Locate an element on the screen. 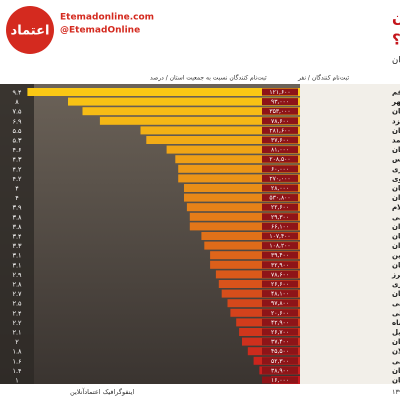 The height and width of the screenshot is (400, 400). registrant-label: ۶۰,۰۰۰ is located at coordinates (280, 169).